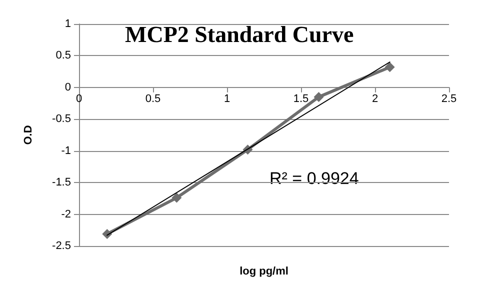 The image size is (483, 291). What do you see at coordinates (63, 56) in the screenshot?
I see `y-tick-label: 0.5` at bounding box center [63, 56].